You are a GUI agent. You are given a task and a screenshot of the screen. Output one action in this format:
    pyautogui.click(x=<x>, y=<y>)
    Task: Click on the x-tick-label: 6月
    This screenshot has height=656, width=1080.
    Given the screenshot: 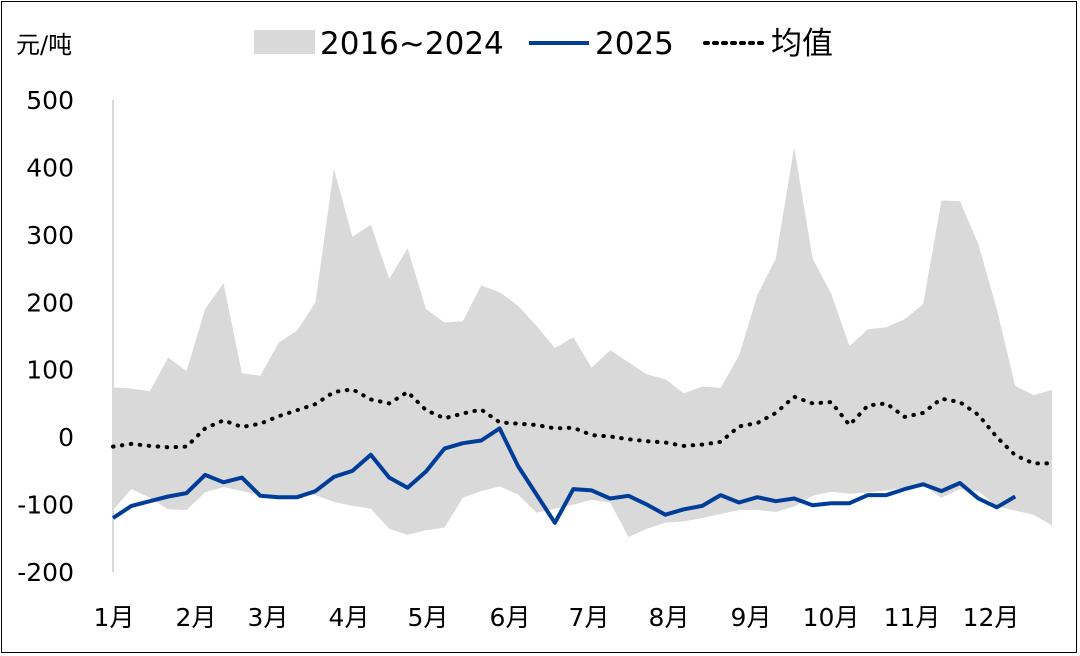 What is the action you would take?
    pyautogui.click(x=510, y=617)
    